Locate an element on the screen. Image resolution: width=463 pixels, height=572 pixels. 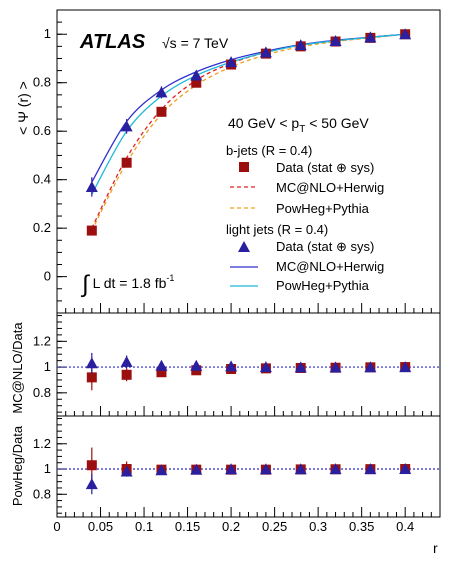
legend-light-powheg: PowHeg+Pythia is located at coordinates (323, 285).